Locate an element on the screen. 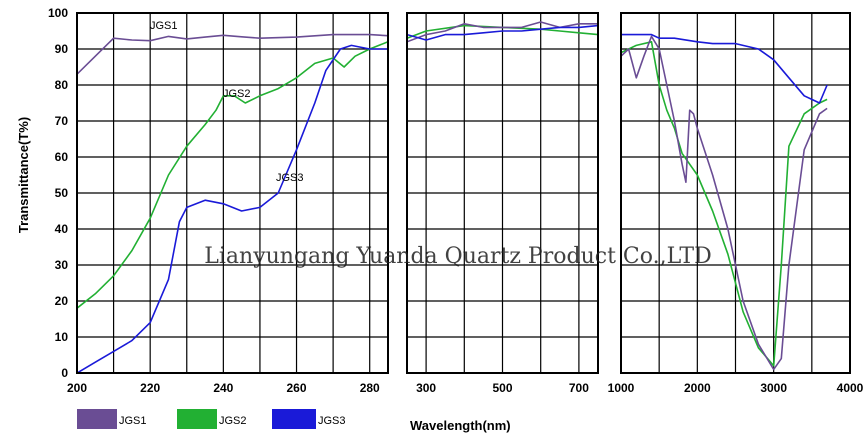 The height and width of the screenshot is (445, 863). y-tick-label: 50 is located at coordinates (62, 193).